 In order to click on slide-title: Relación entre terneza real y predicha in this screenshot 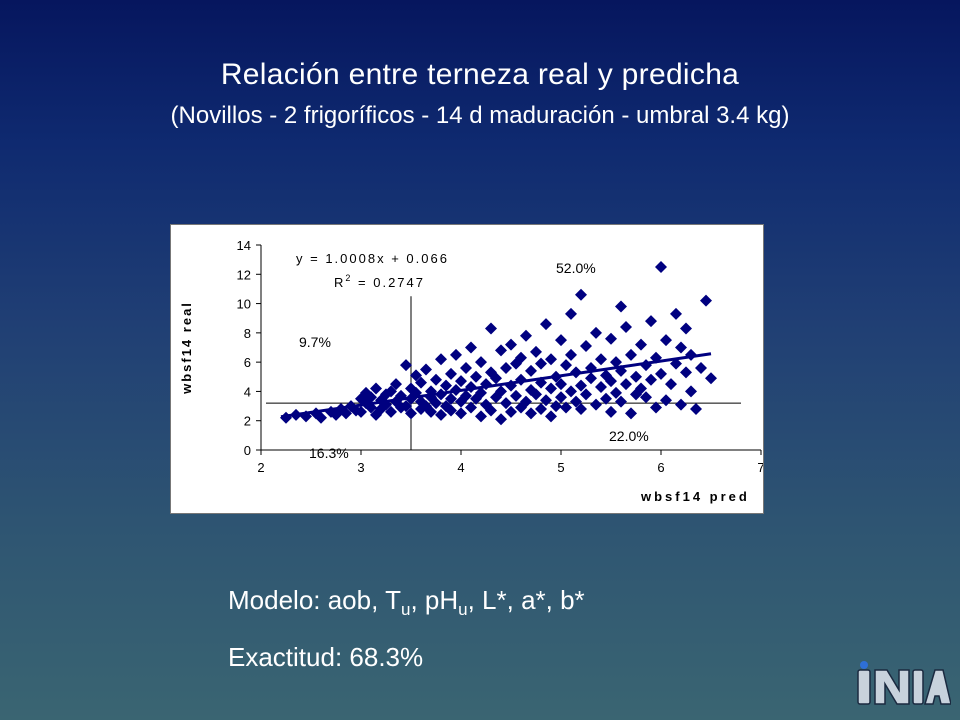, I will do `click(480, 74)`.